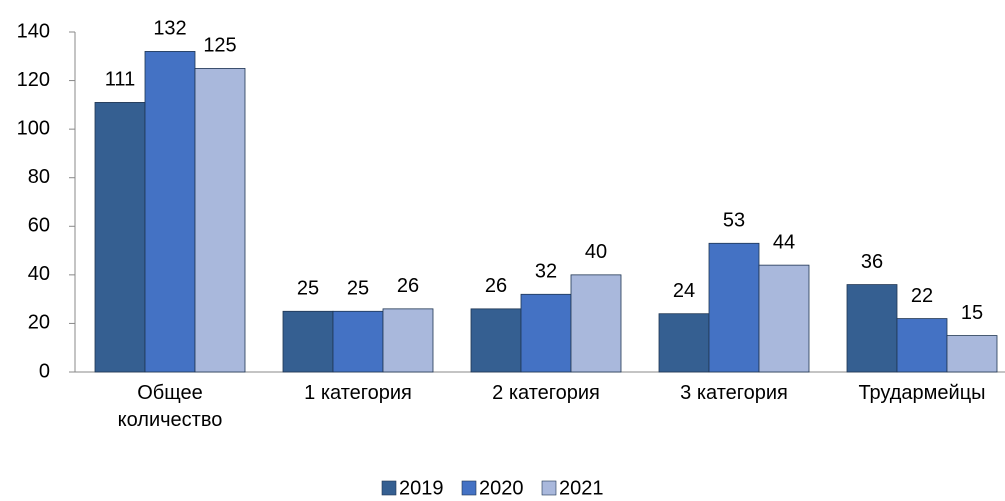  Describe the element at coordinates (784, 242) in the screenshot. I see `data-label: 44` at that location.